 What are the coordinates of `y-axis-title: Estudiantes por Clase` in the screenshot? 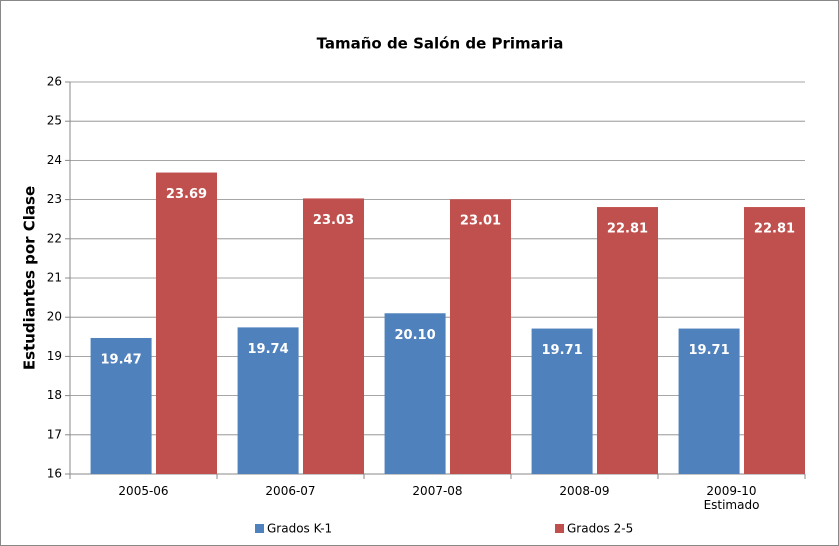 It's located at (30, 278).